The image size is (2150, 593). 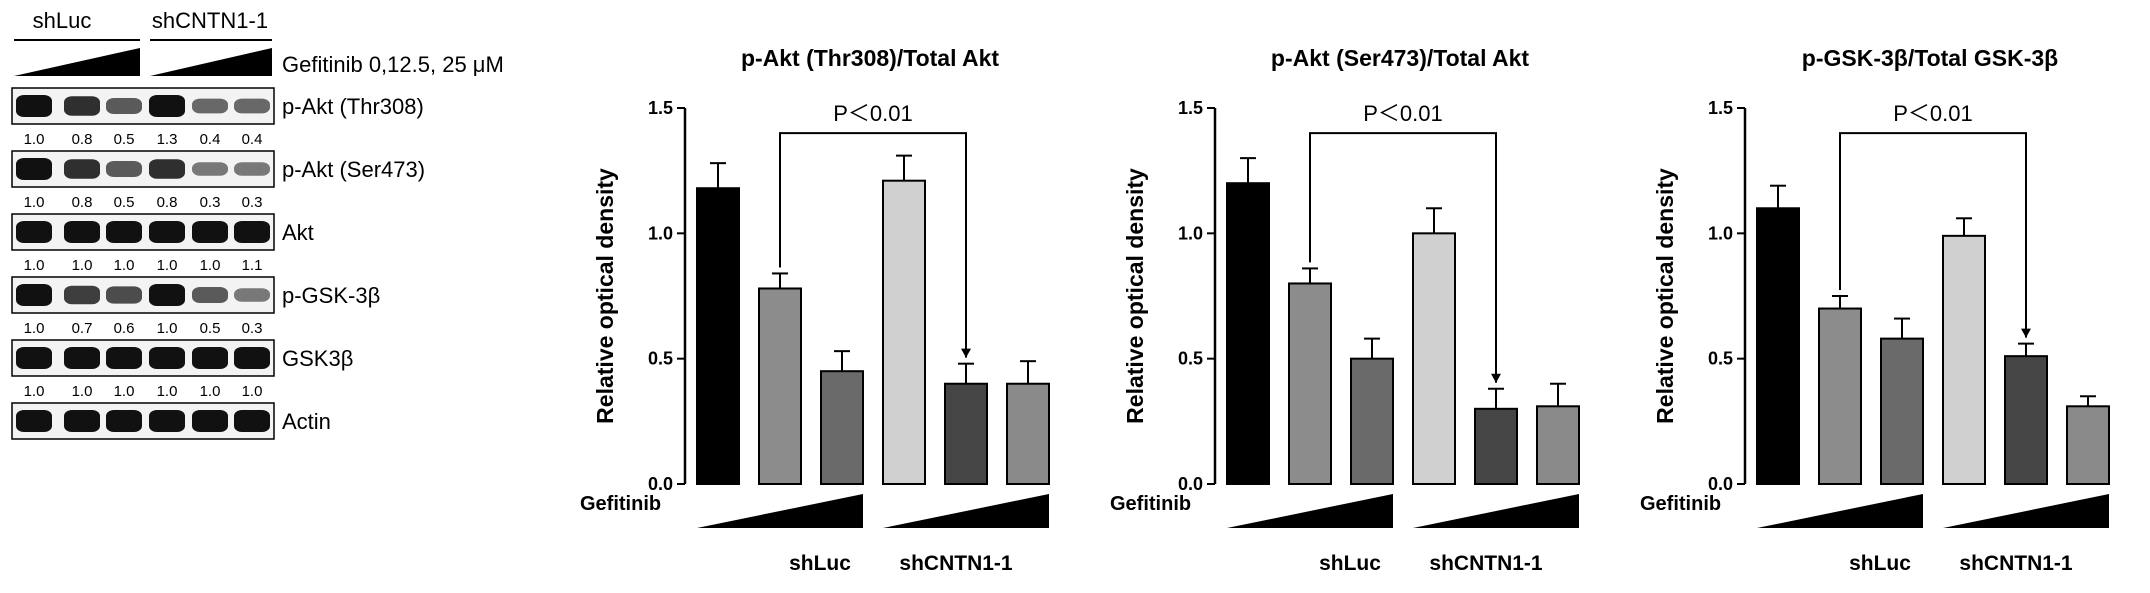 What do you see at coordinates (1720, 108) in the screenshot?
I see `y-tick-label: 1.5` at bounding box center [1720, 108].